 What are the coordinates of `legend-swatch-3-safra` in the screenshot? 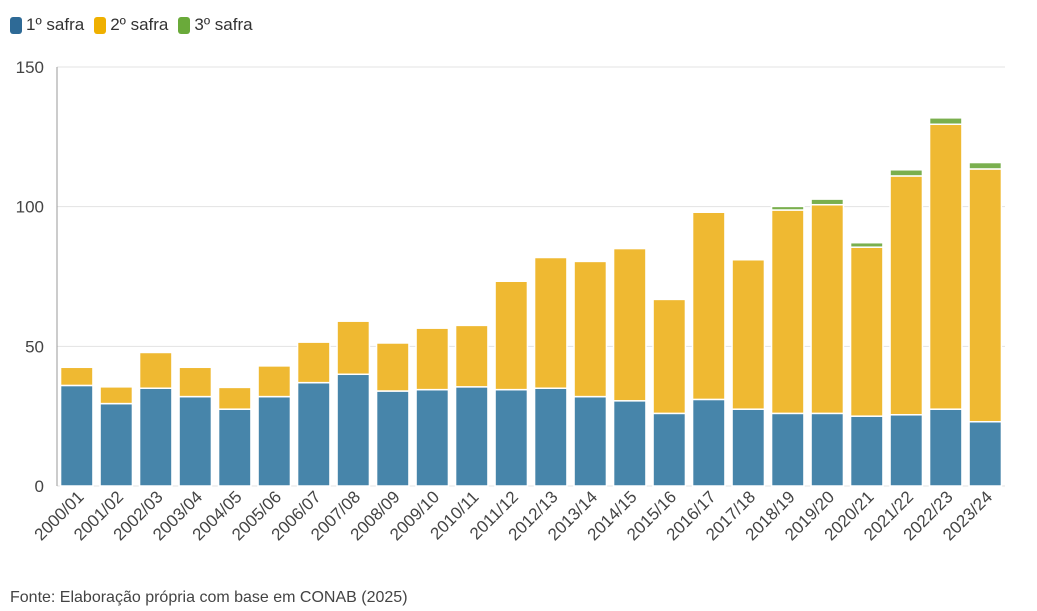 It's located at (184, 25).